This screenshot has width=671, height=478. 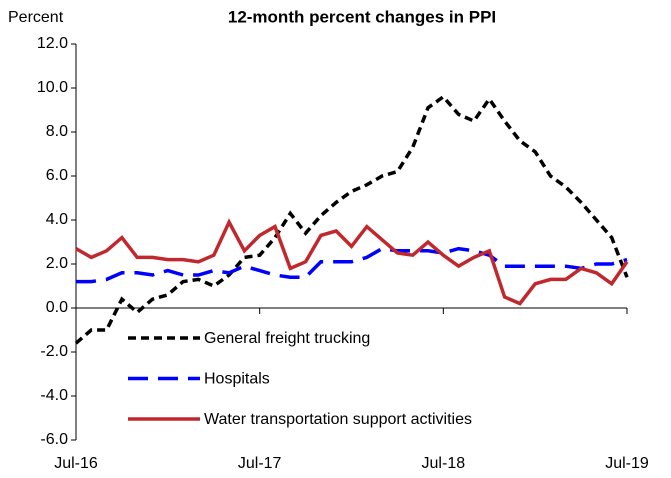 I want to click on y-tick-label: -4.0, so click(x=54, y=395).